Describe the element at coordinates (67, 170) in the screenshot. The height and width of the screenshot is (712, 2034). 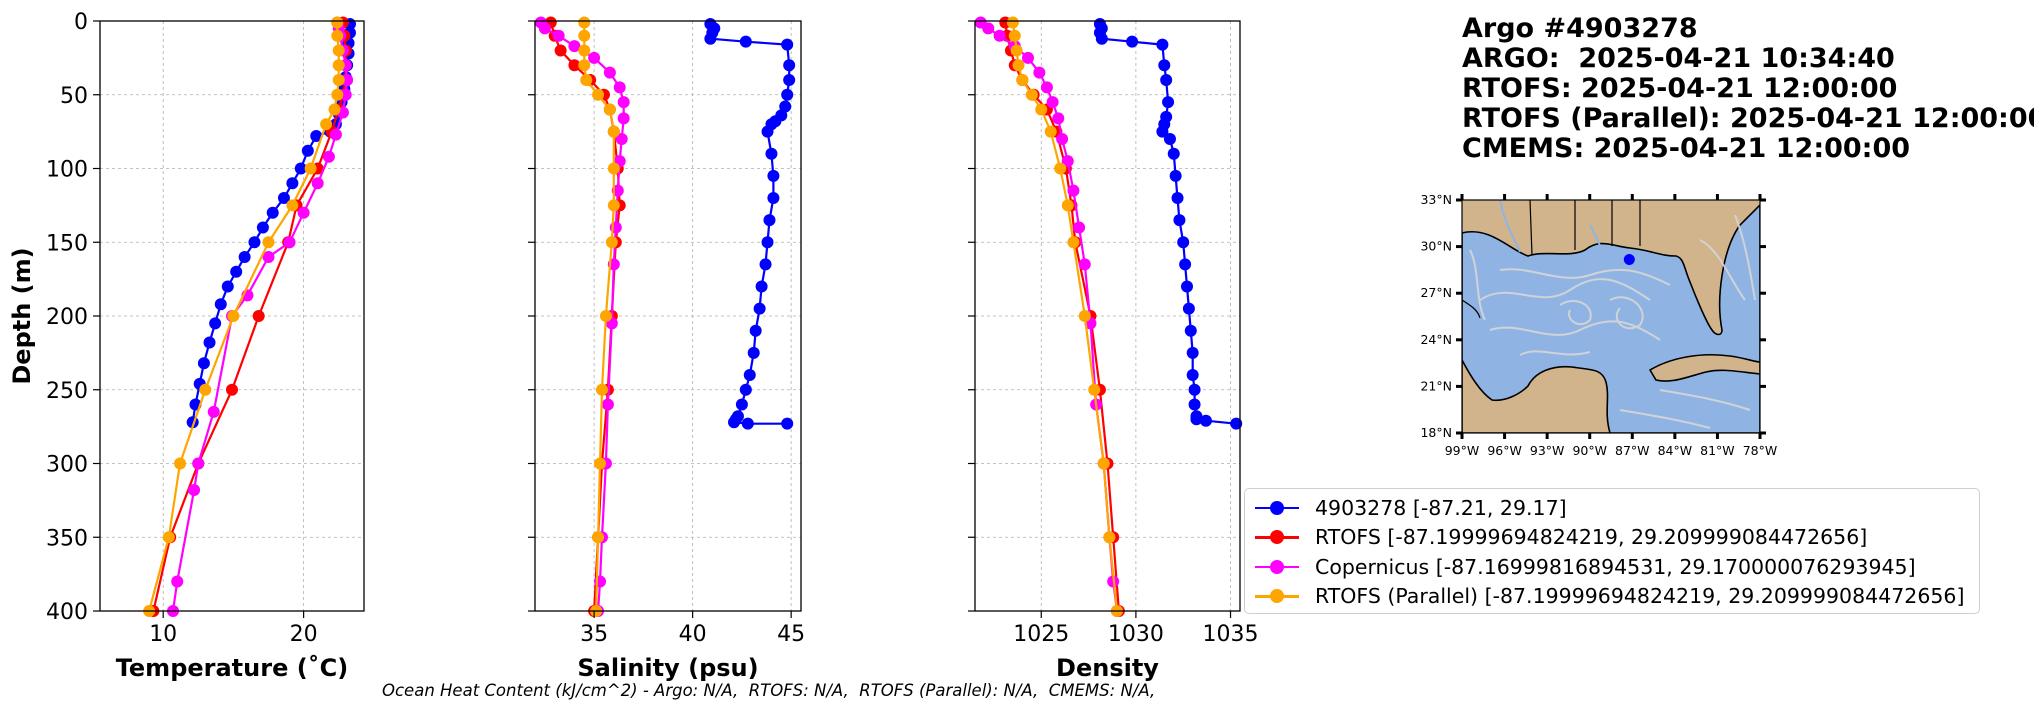
I see `y-tick-label: 100` at that location.